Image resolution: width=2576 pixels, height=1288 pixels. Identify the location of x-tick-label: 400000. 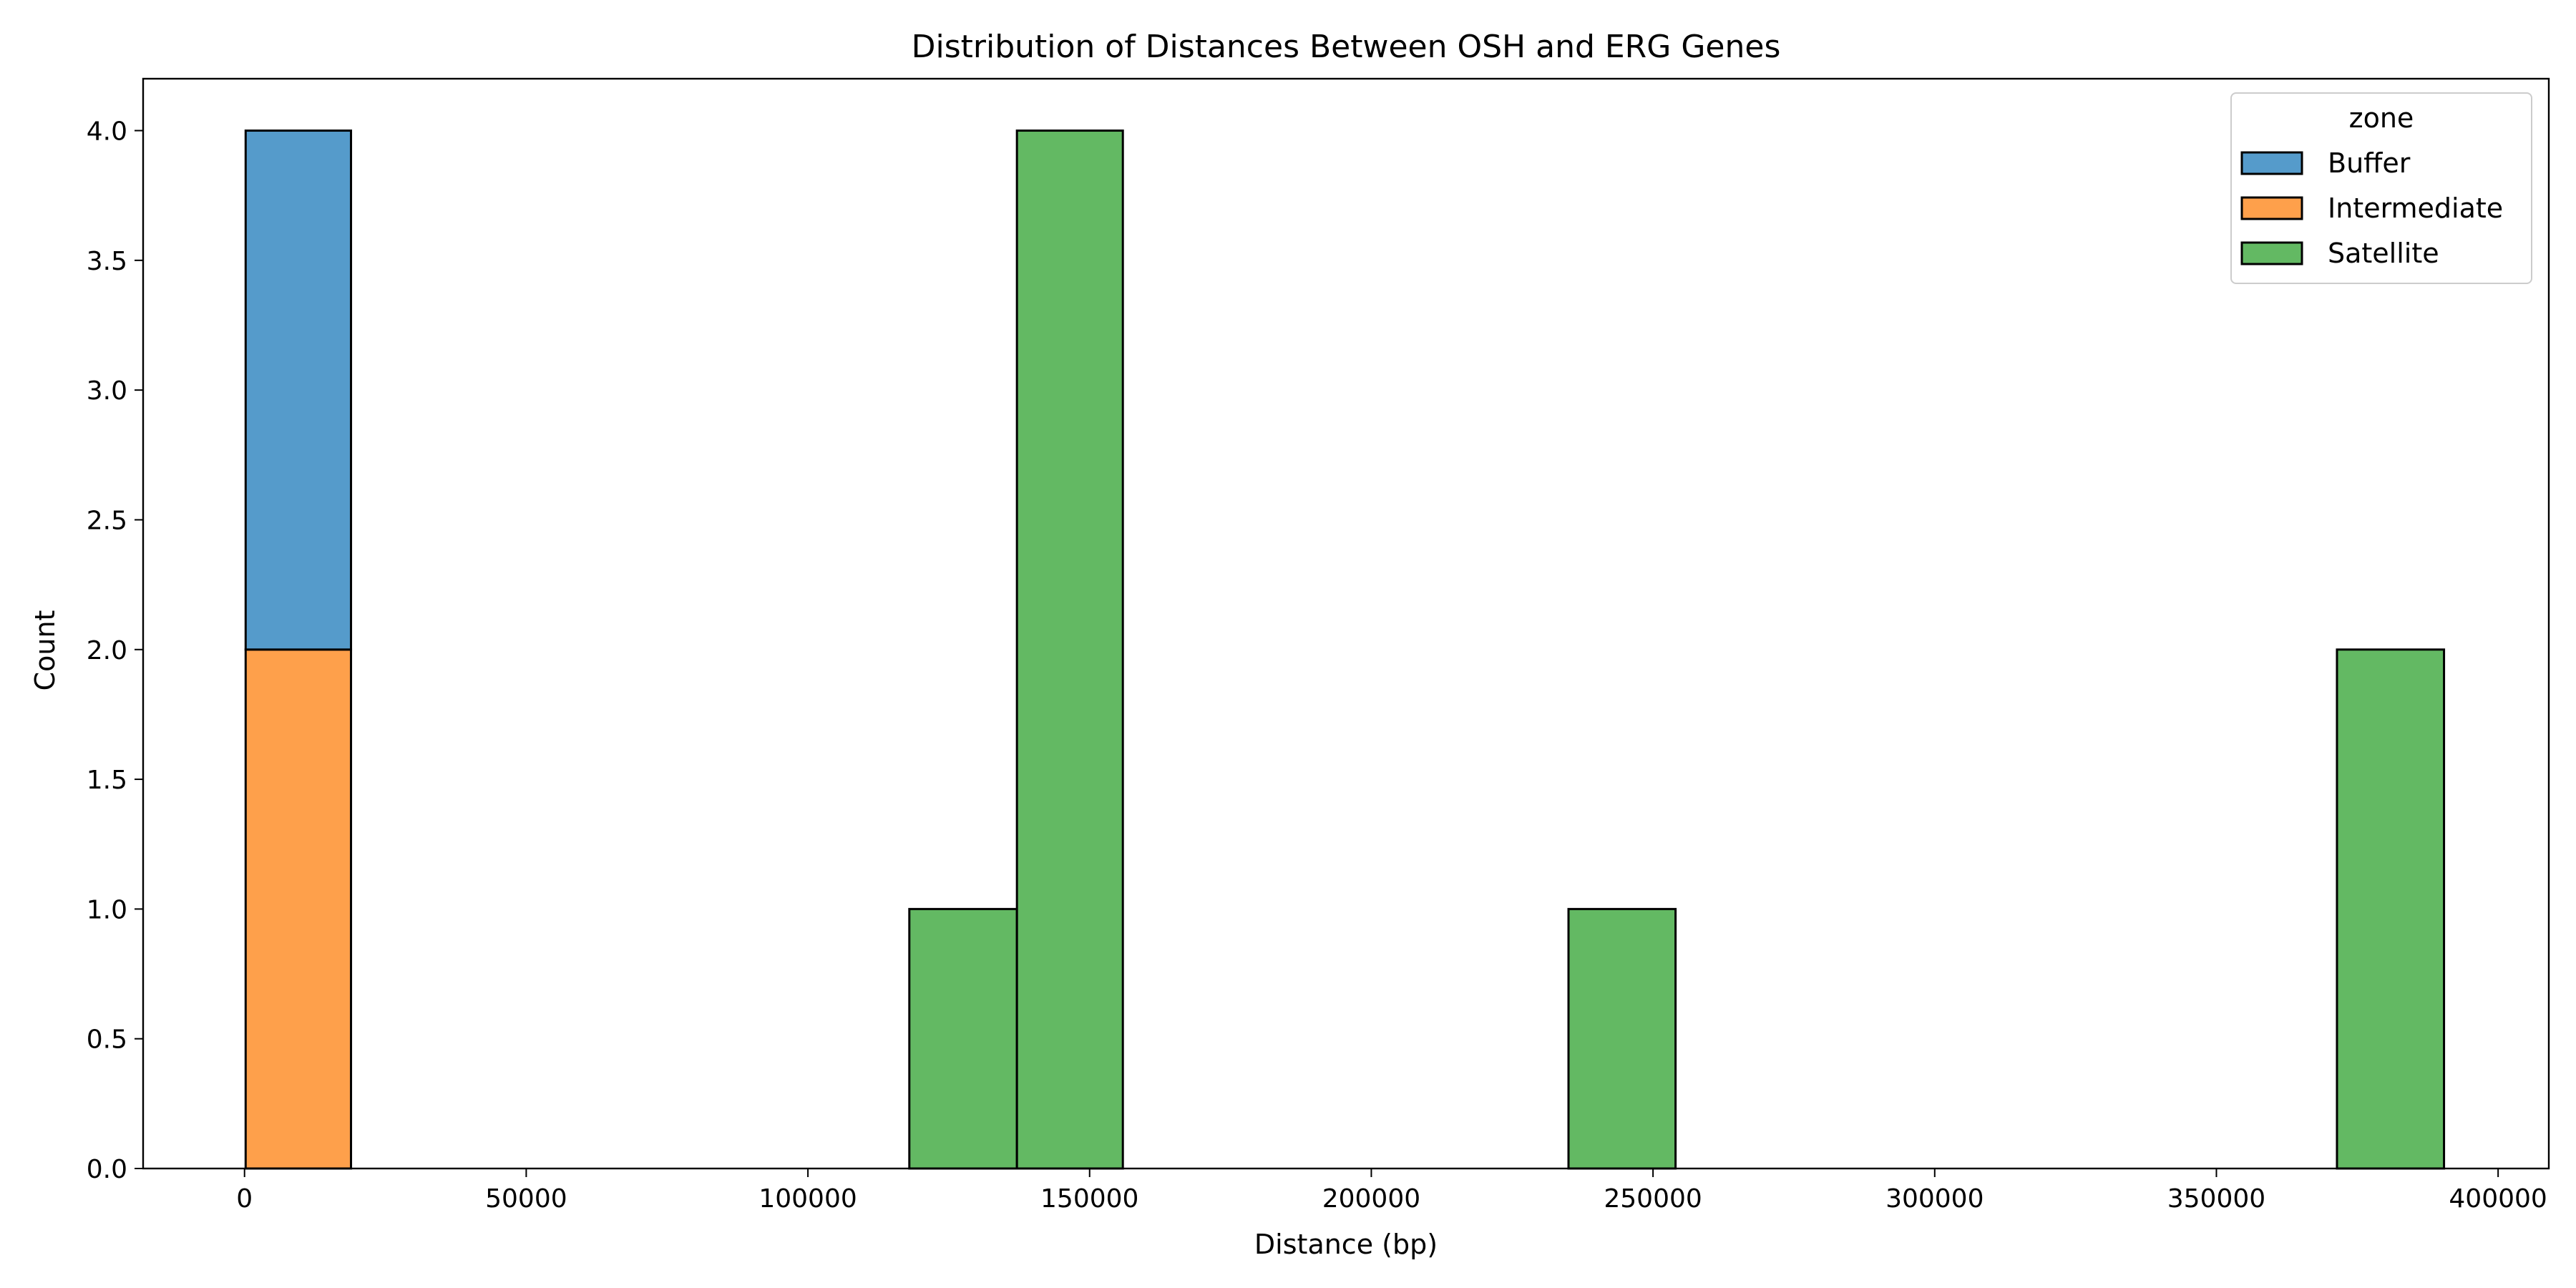
(2498, 1199).